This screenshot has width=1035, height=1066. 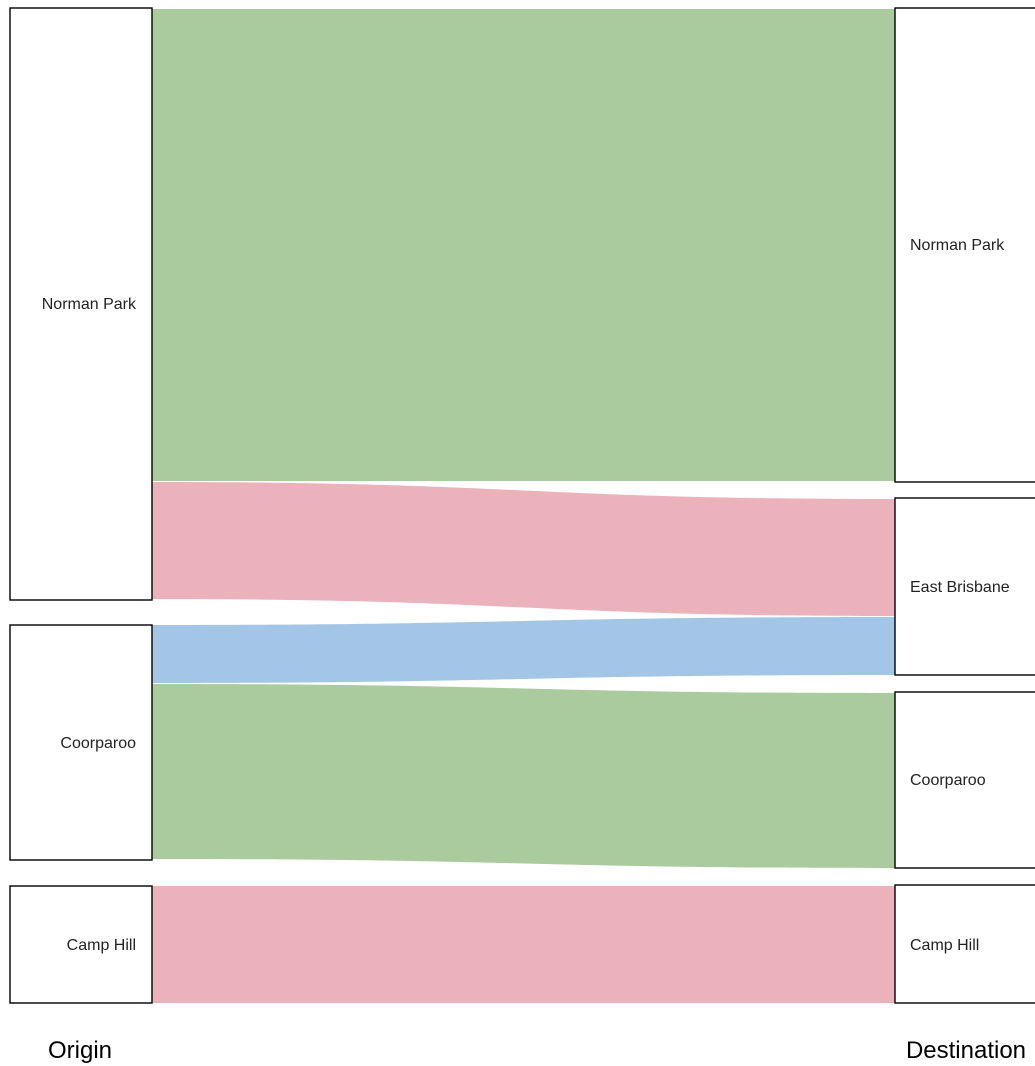 I want to click on flow-coorparoo-to-coorparoo, so click(x=523, y=776).